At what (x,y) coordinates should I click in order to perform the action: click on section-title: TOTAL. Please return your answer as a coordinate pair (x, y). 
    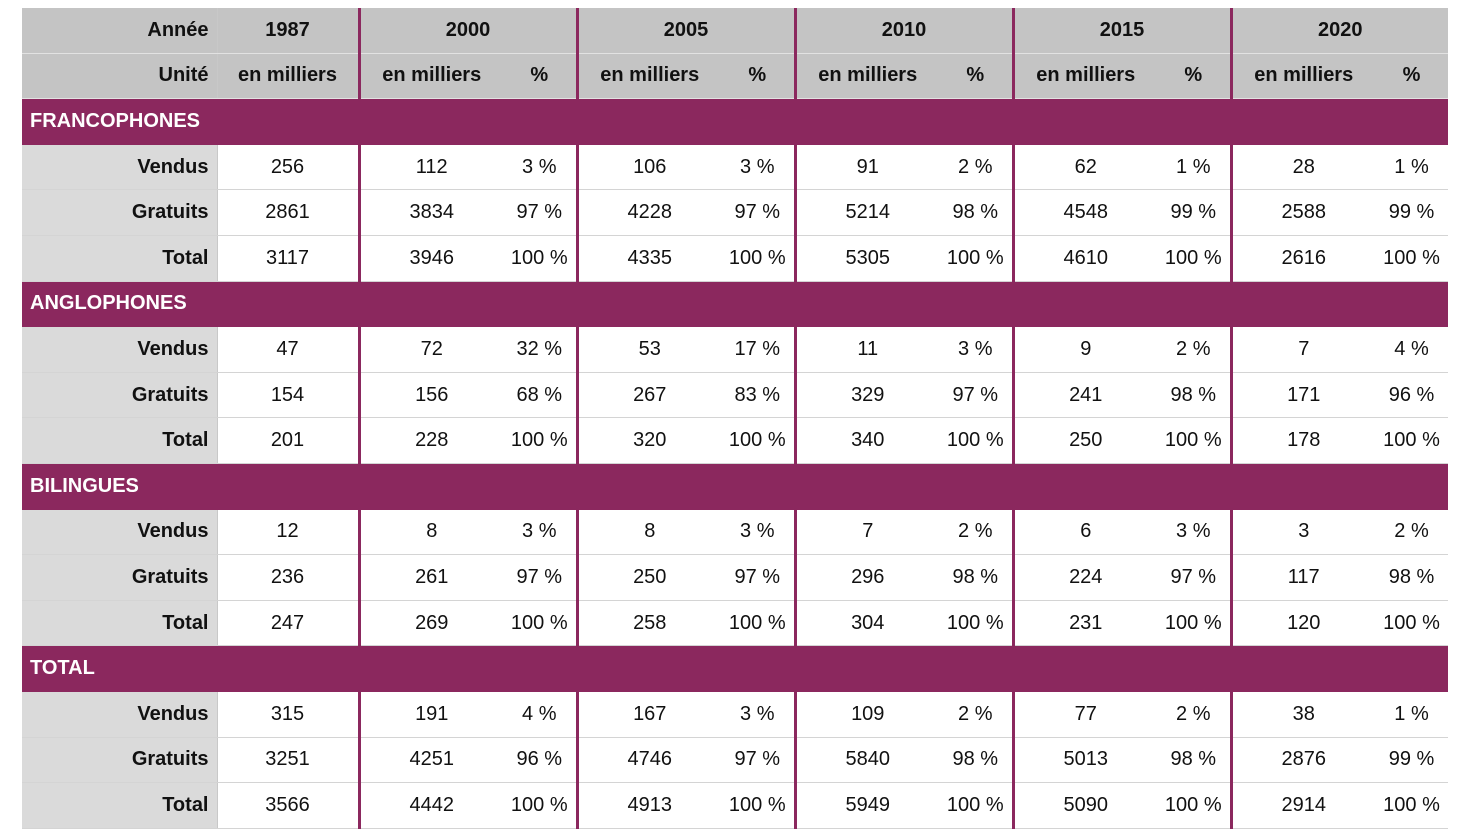
    Looking at the image, I should click on (119, 668).